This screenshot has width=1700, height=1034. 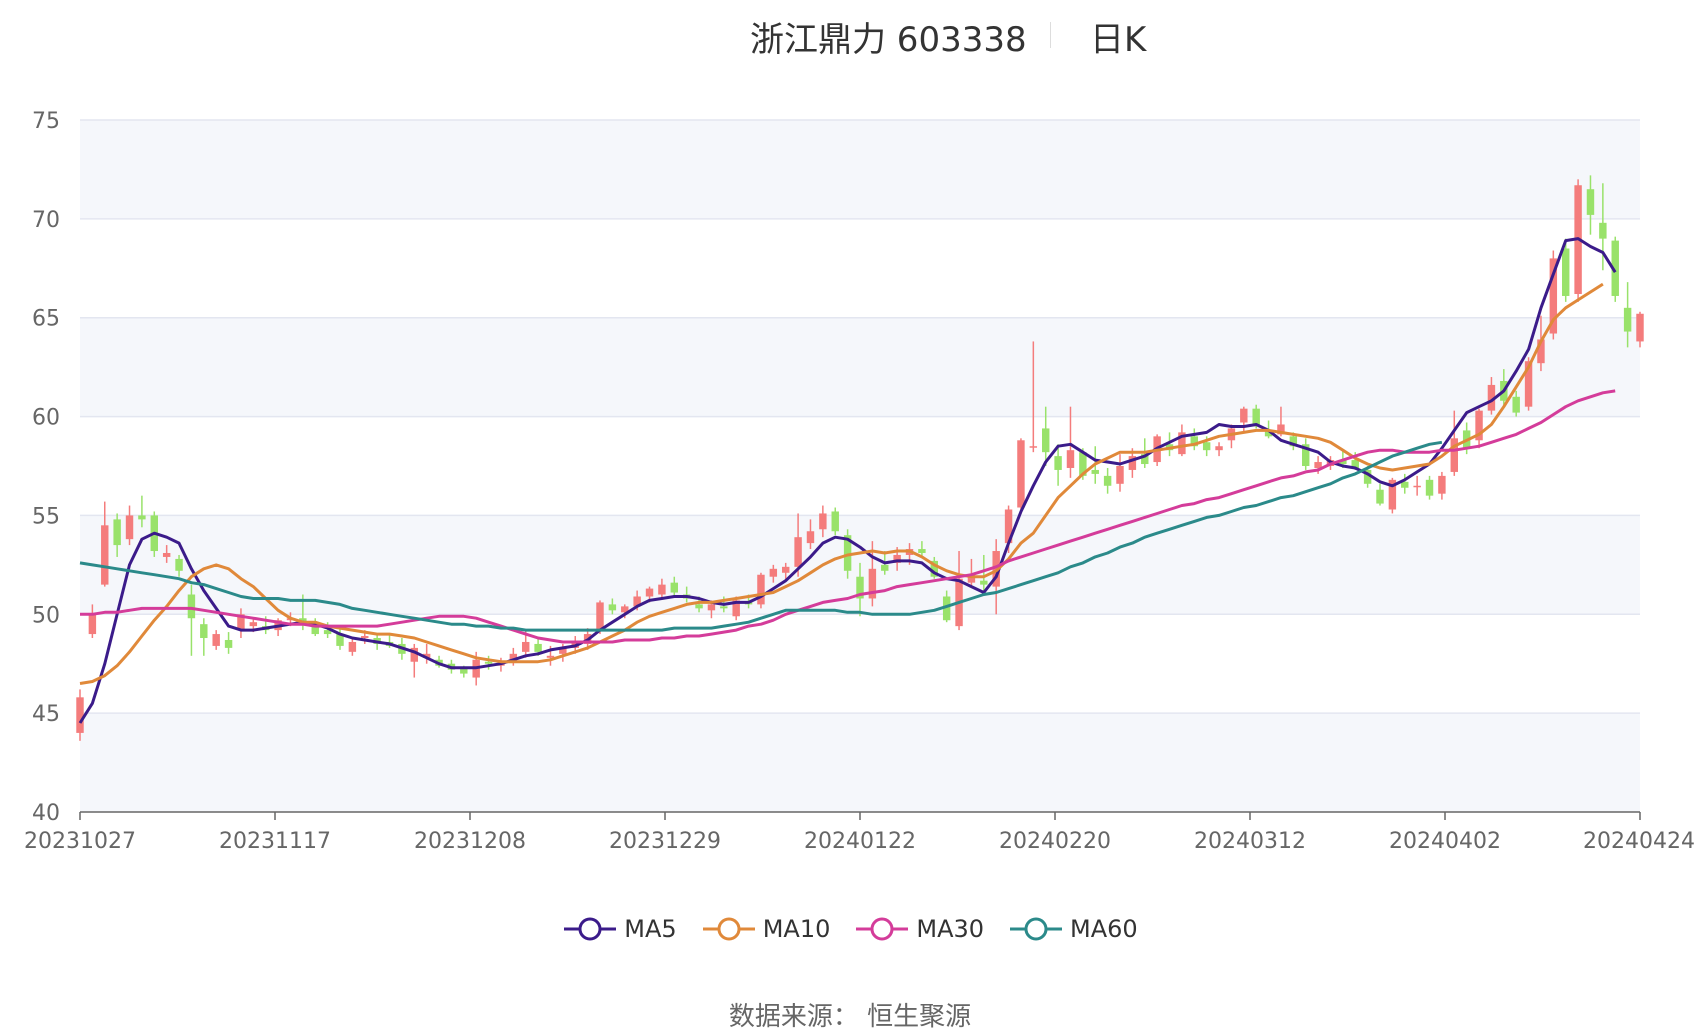 What do you see at coordinates (650, 929) in the screenshot?
I see `legend-label: MA5` at bounding box center [650, 929].